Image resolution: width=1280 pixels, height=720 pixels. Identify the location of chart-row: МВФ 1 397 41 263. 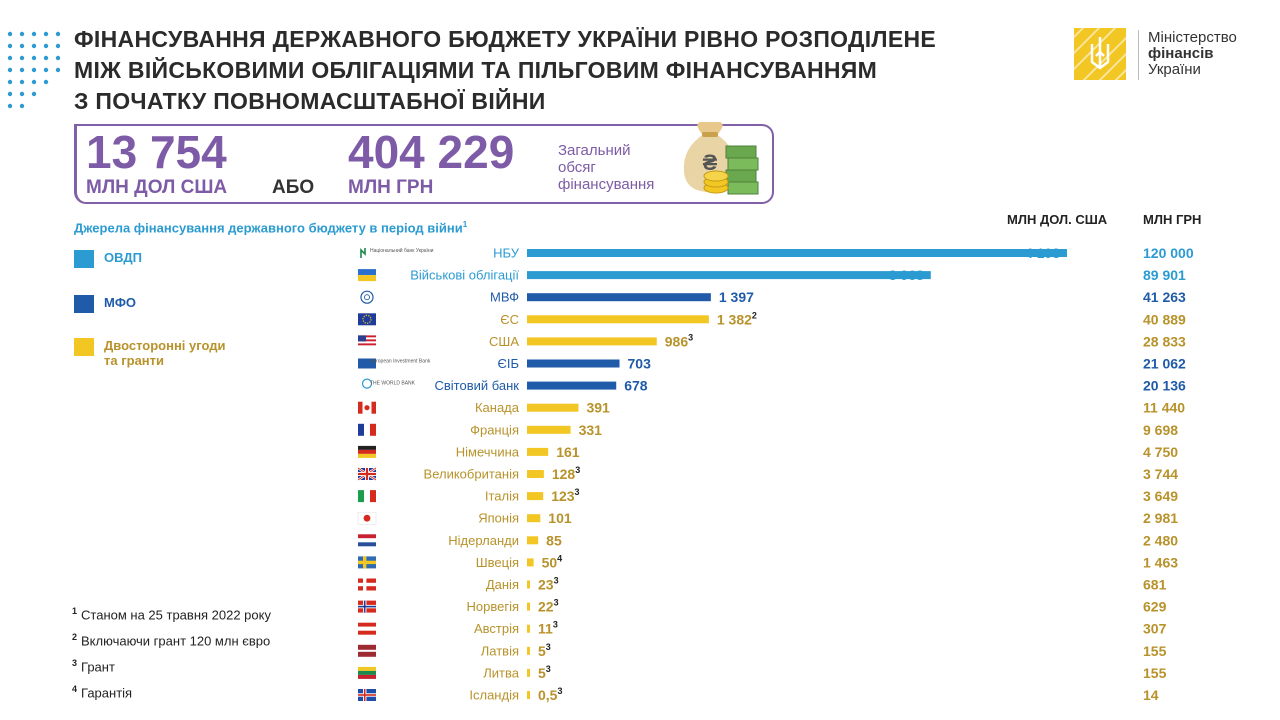
(773, 297).